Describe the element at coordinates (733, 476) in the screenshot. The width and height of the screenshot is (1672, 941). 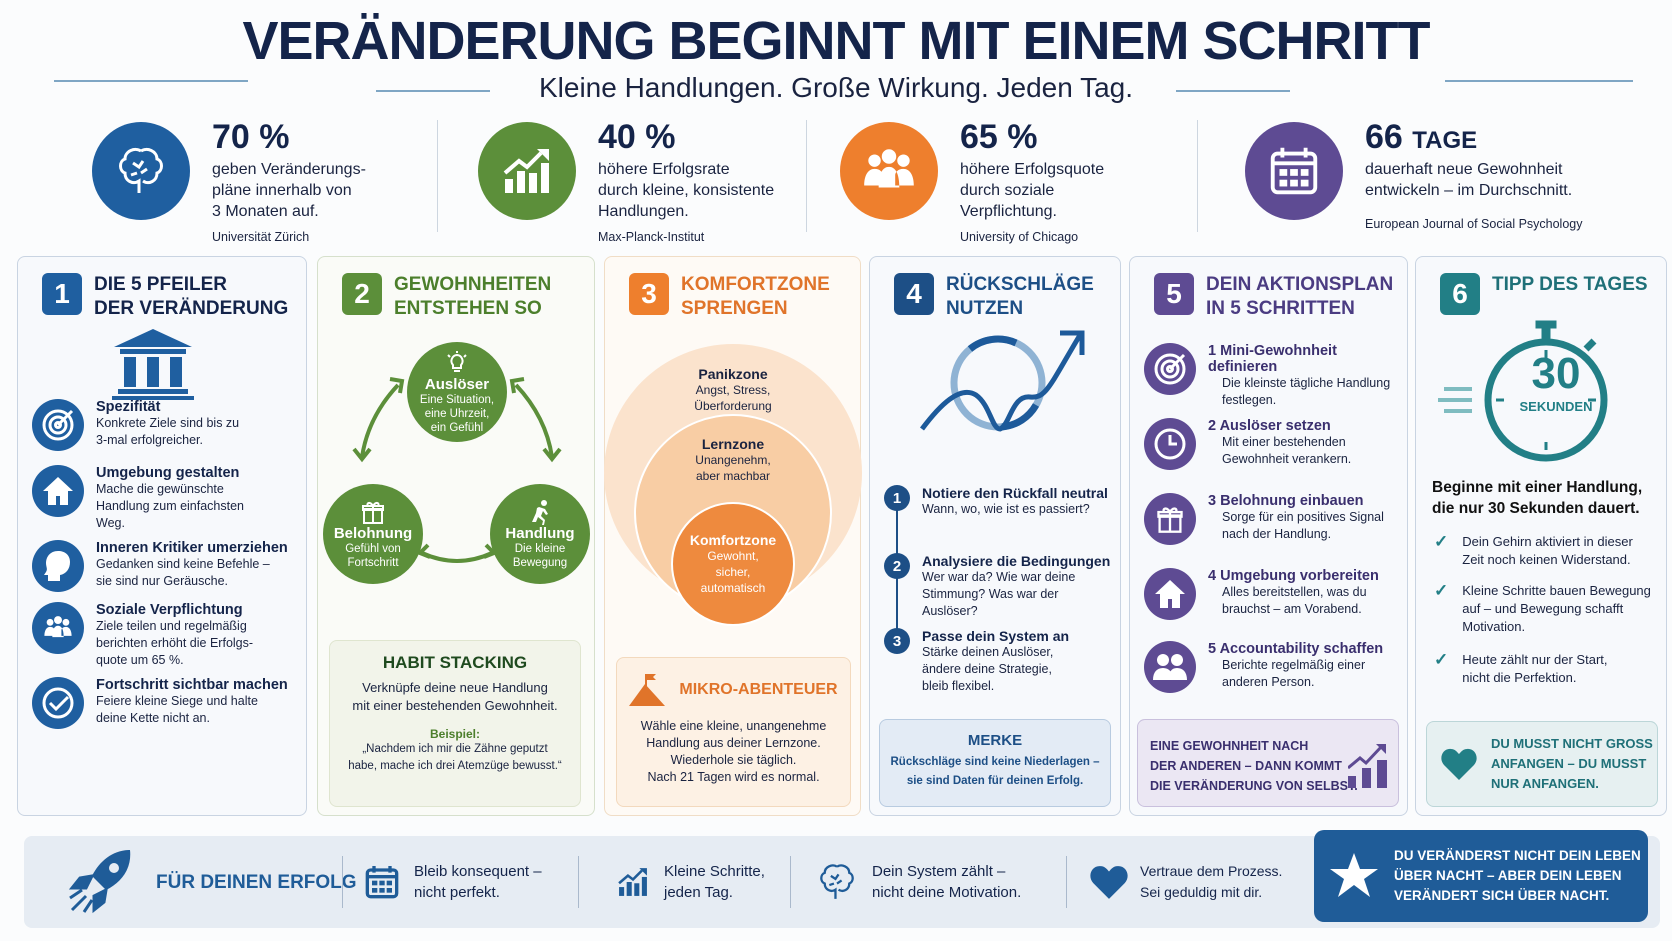
I see `zone-text: aber machbar` at that location.